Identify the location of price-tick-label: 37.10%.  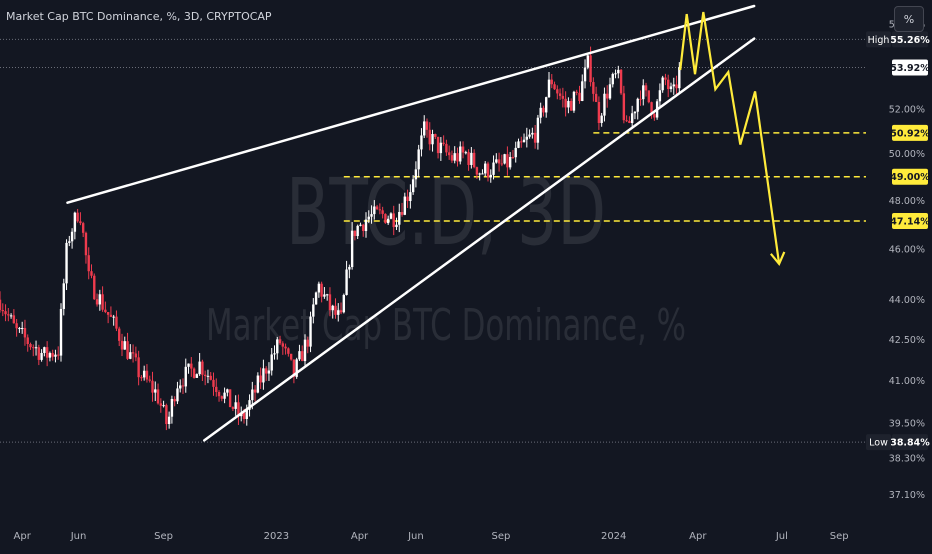
(907, 495).